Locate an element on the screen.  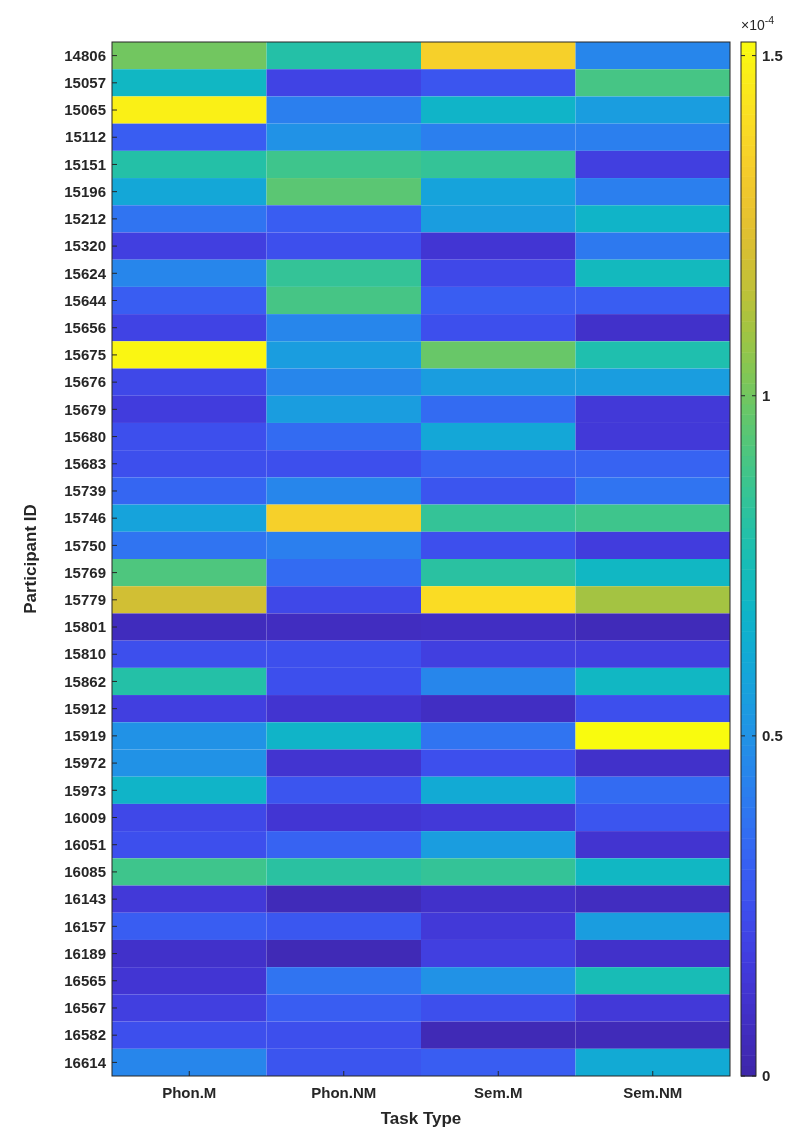
y-axis-title: Participant ID is located at coordinates (30, 559).